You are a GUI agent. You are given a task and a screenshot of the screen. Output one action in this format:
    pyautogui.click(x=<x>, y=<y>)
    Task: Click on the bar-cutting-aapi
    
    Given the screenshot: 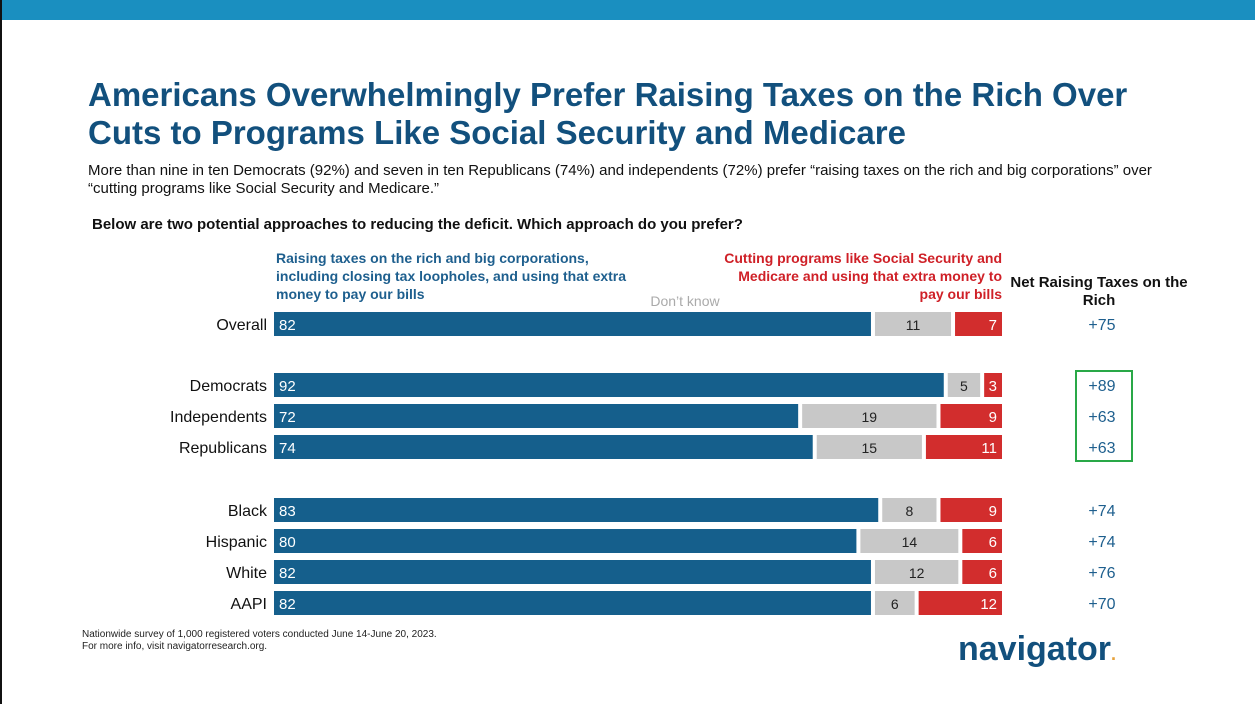 What is the action you would take?
    pyautogui.click(x=960, y=603)
    